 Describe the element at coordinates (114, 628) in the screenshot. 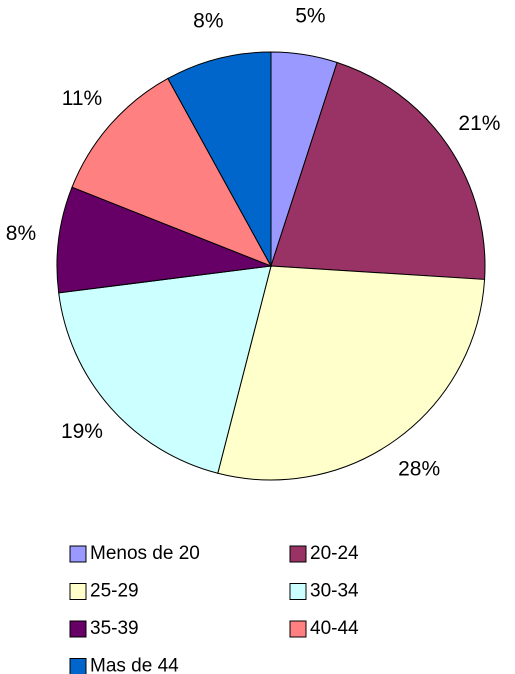

I see `legend-label: 35-39` at that location.